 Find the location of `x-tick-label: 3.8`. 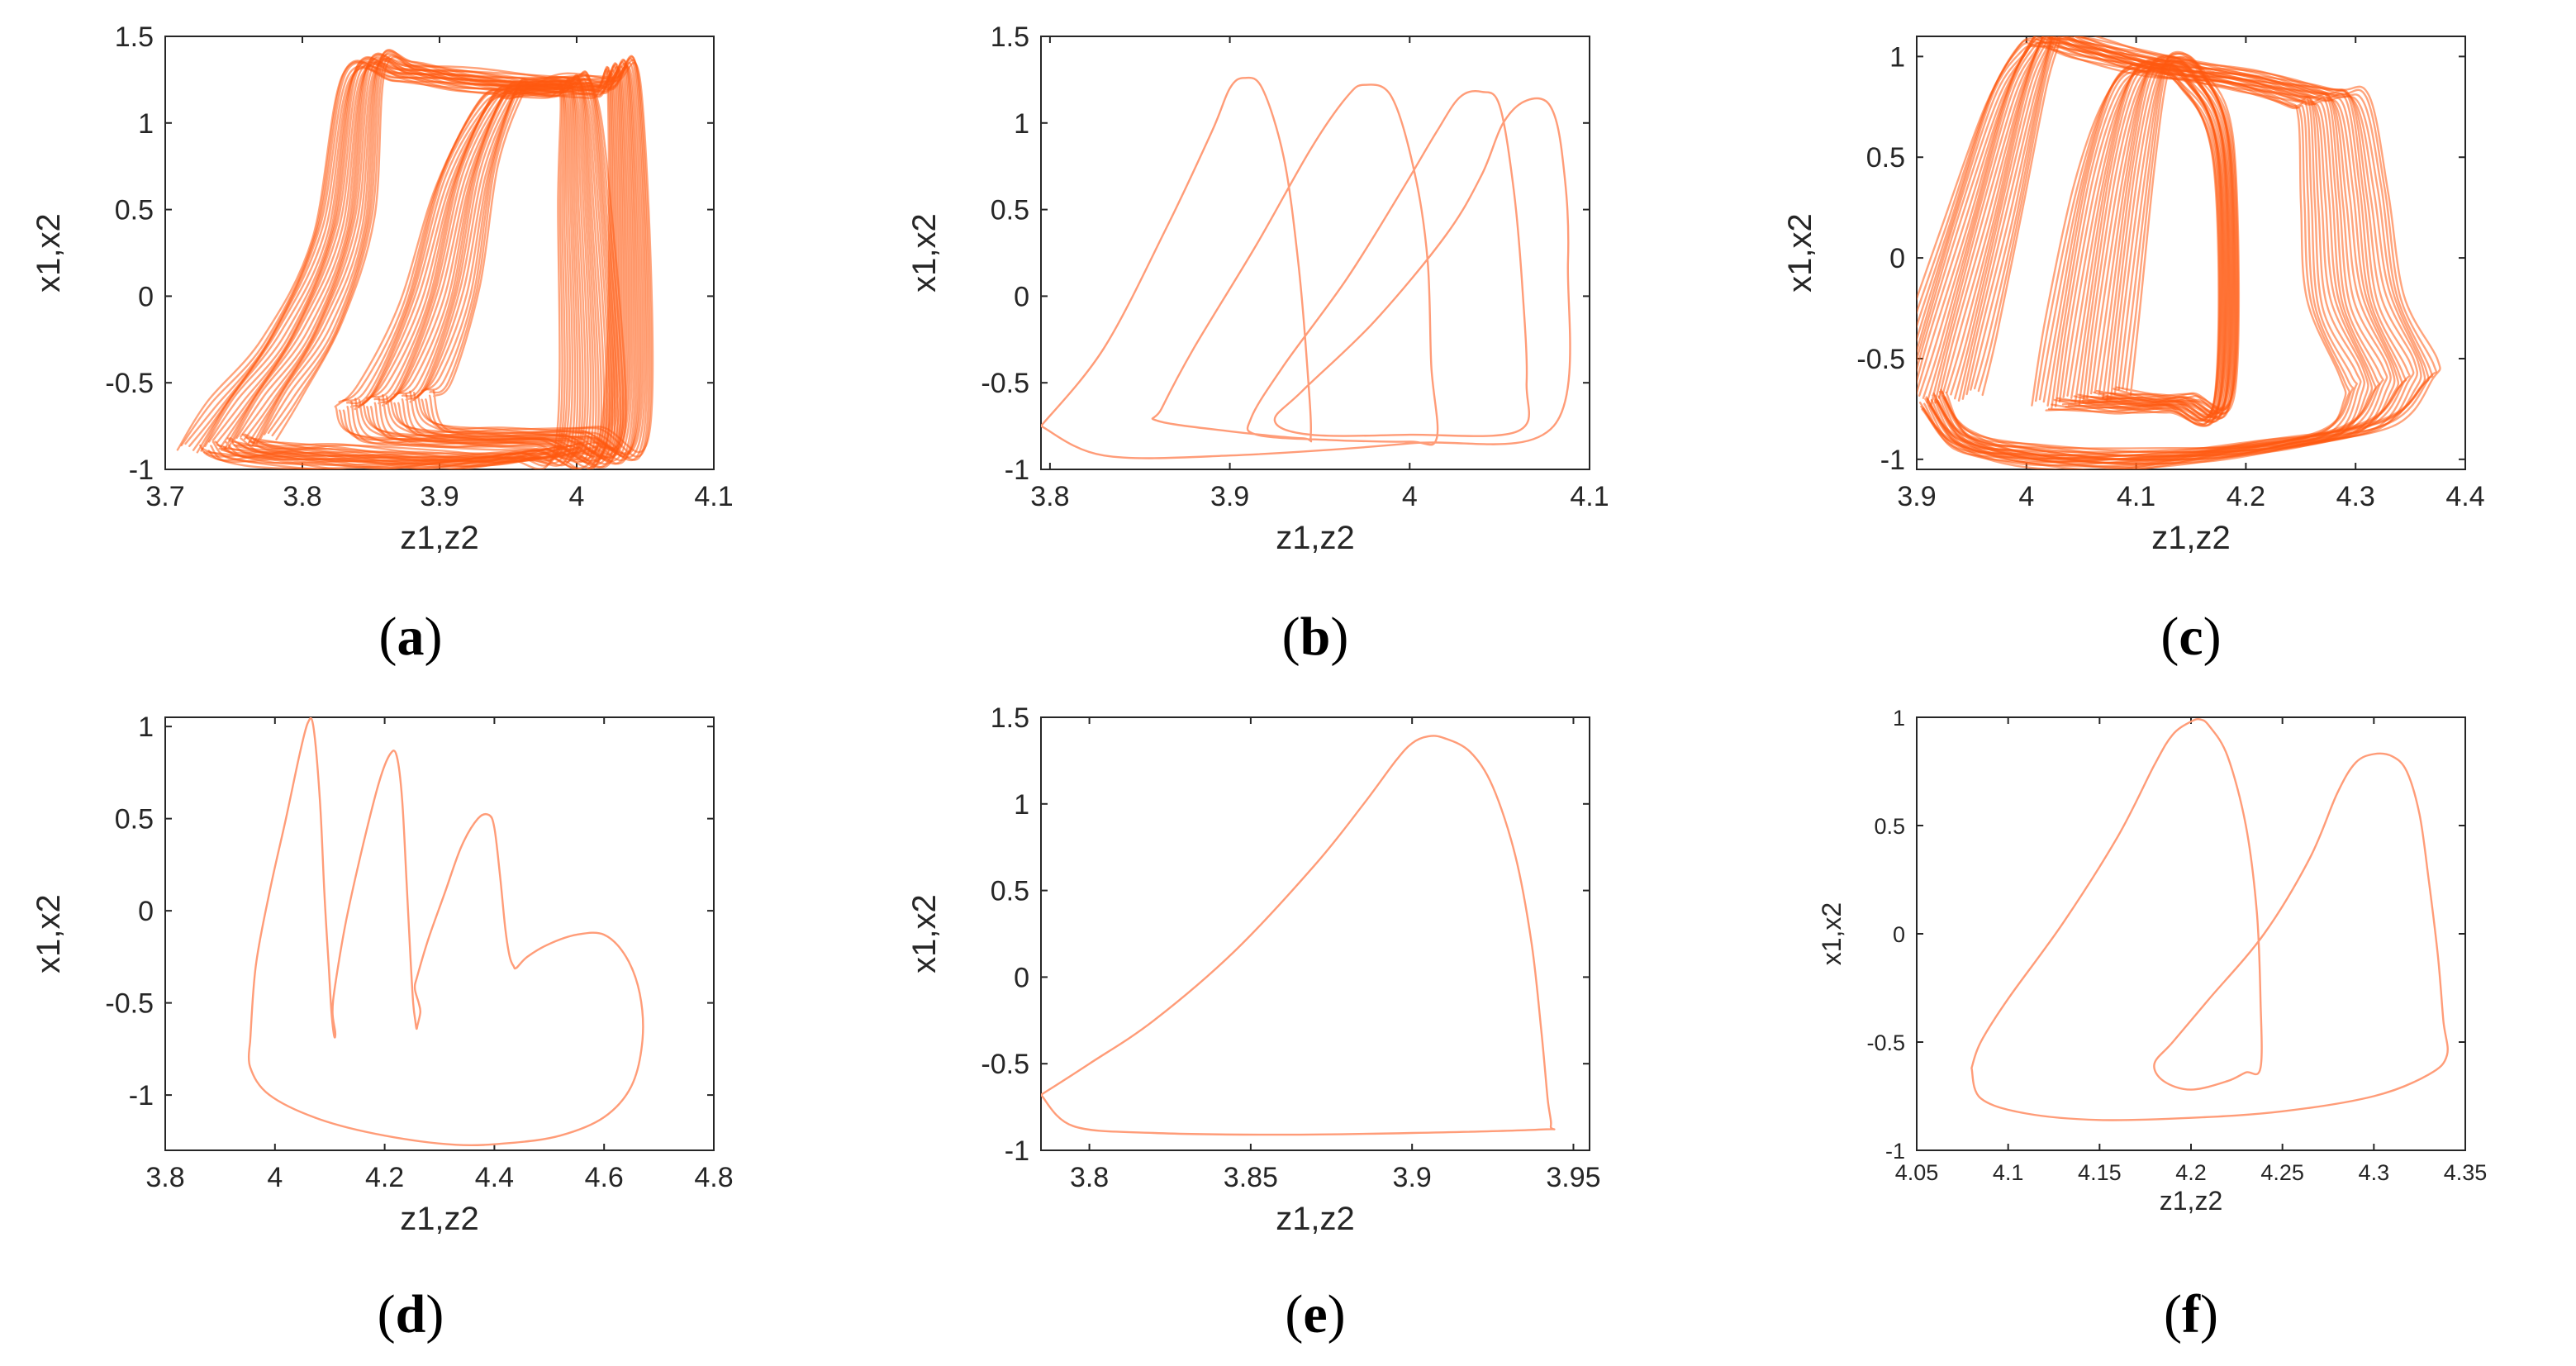

x-tick-label: 3.8 is located at coordinates (164, 1178).